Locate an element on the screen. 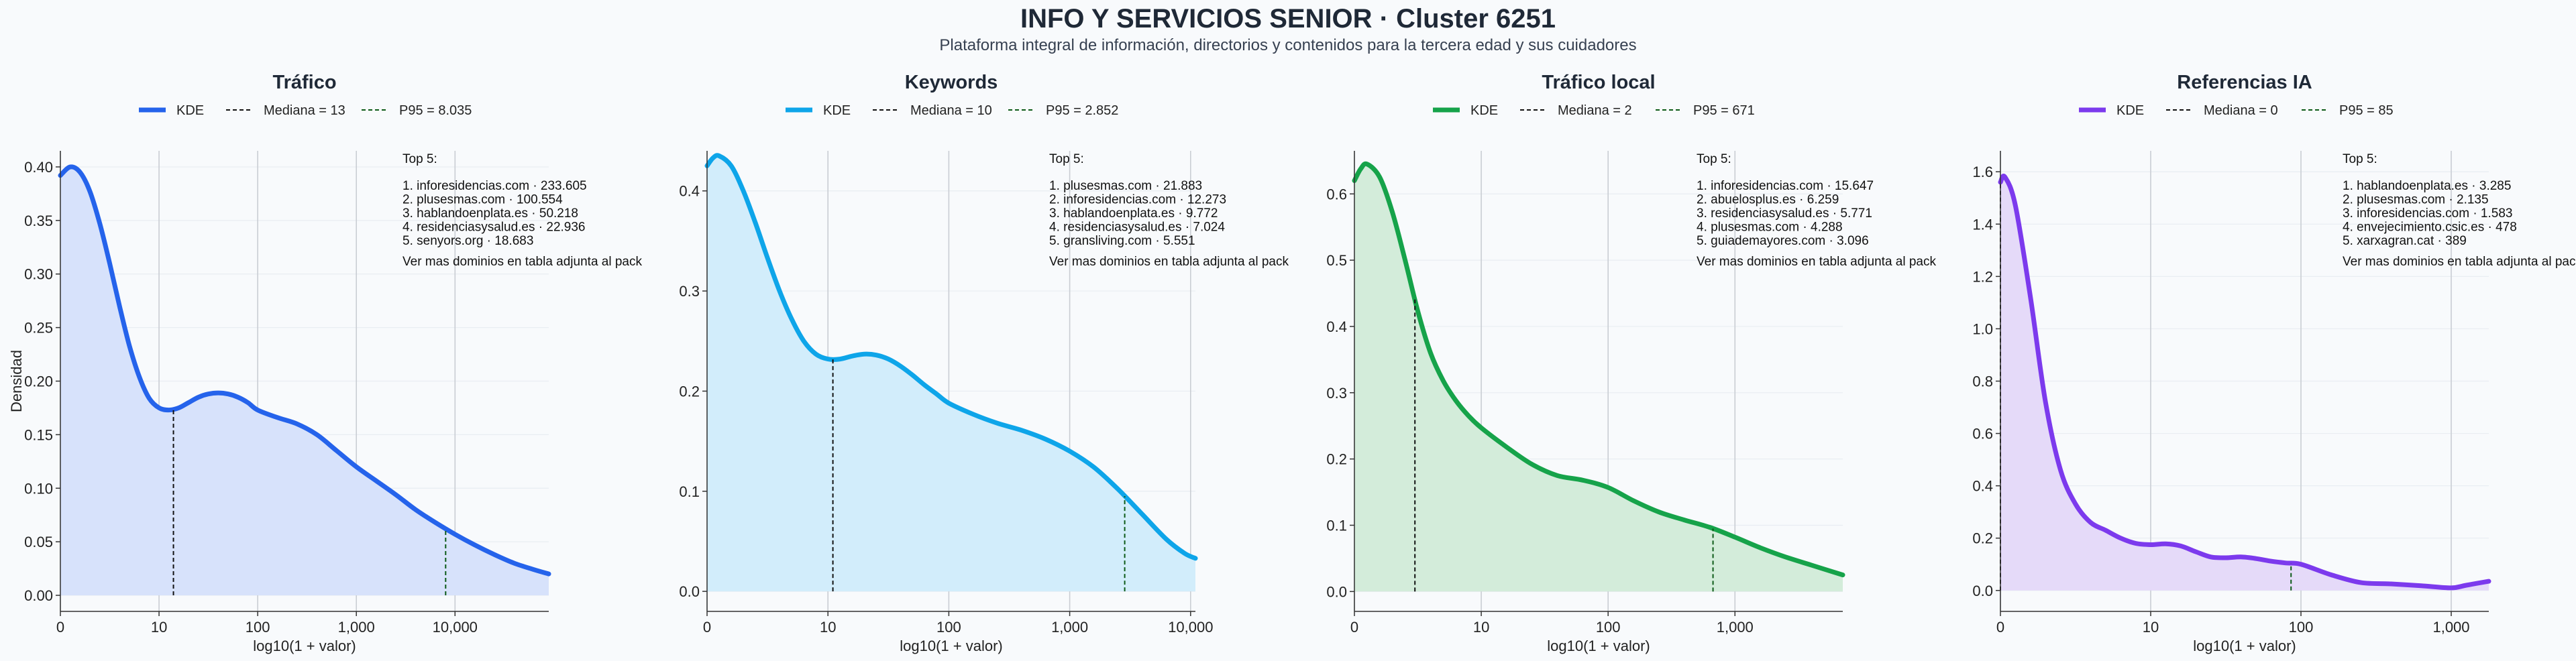 The height and width of the screenshot is (661, 2576). top5-item: 3. residenciasysalud.es · 5.771 is located at coordinates (1784, 213).